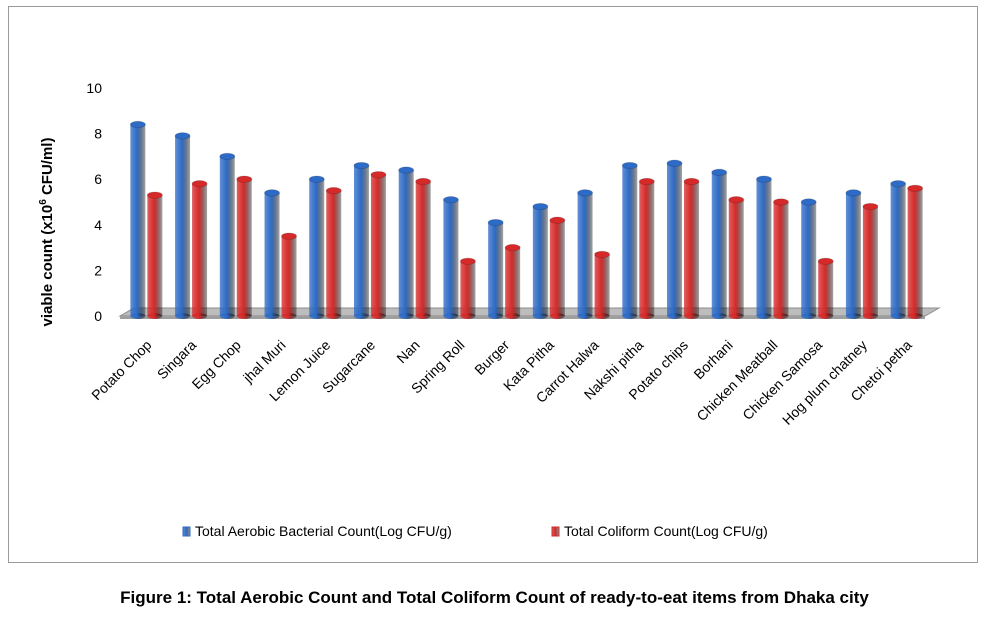 This screenshot has height=617, width=989. Describe the element at coordinates (407, 351) in the screenshot. I see `x-tick-label: Nan` at that location.